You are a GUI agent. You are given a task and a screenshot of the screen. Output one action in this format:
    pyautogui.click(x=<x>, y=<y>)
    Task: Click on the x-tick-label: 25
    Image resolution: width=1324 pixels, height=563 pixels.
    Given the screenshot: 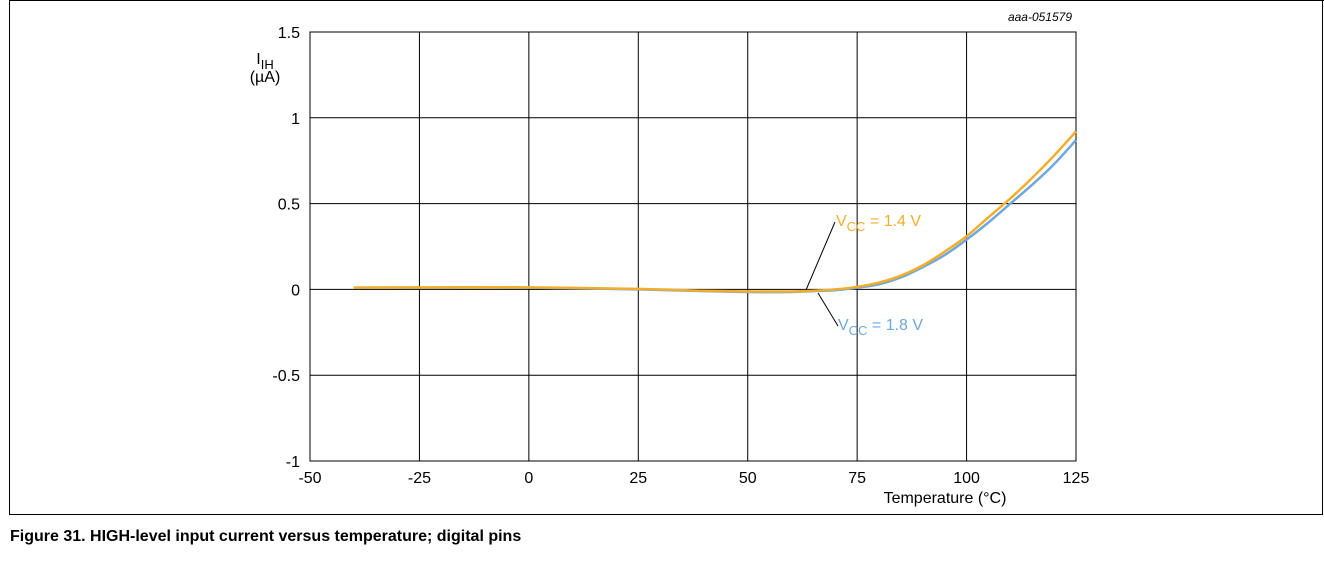 What is the action you would take?
    pyautogui.click(x=638, y=478)
    